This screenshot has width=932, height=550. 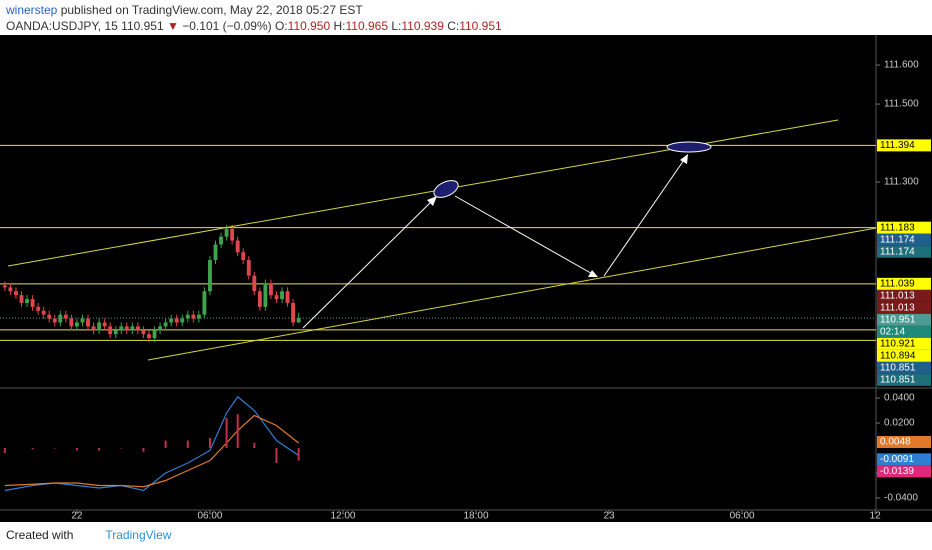 I want to click on price-tag-label: 110.951, so click(x=898, y=319).